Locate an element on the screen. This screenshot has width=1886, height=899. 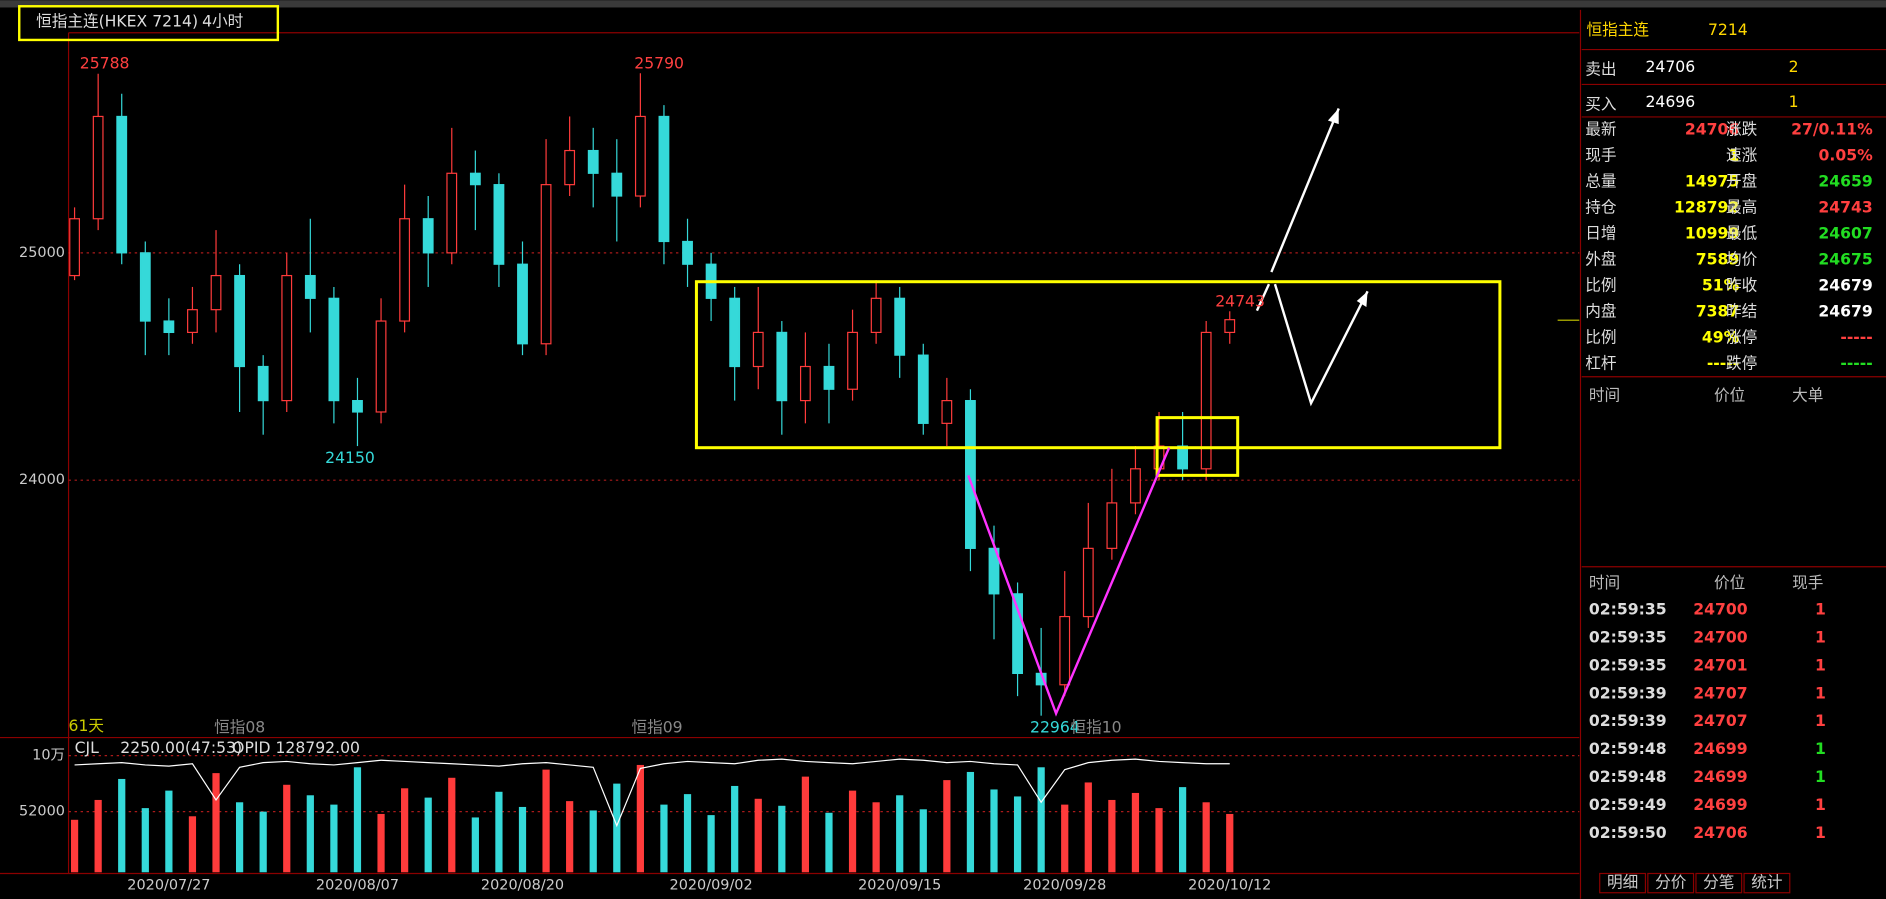
column-header: 大单 is located at coordinates (1807, 394).